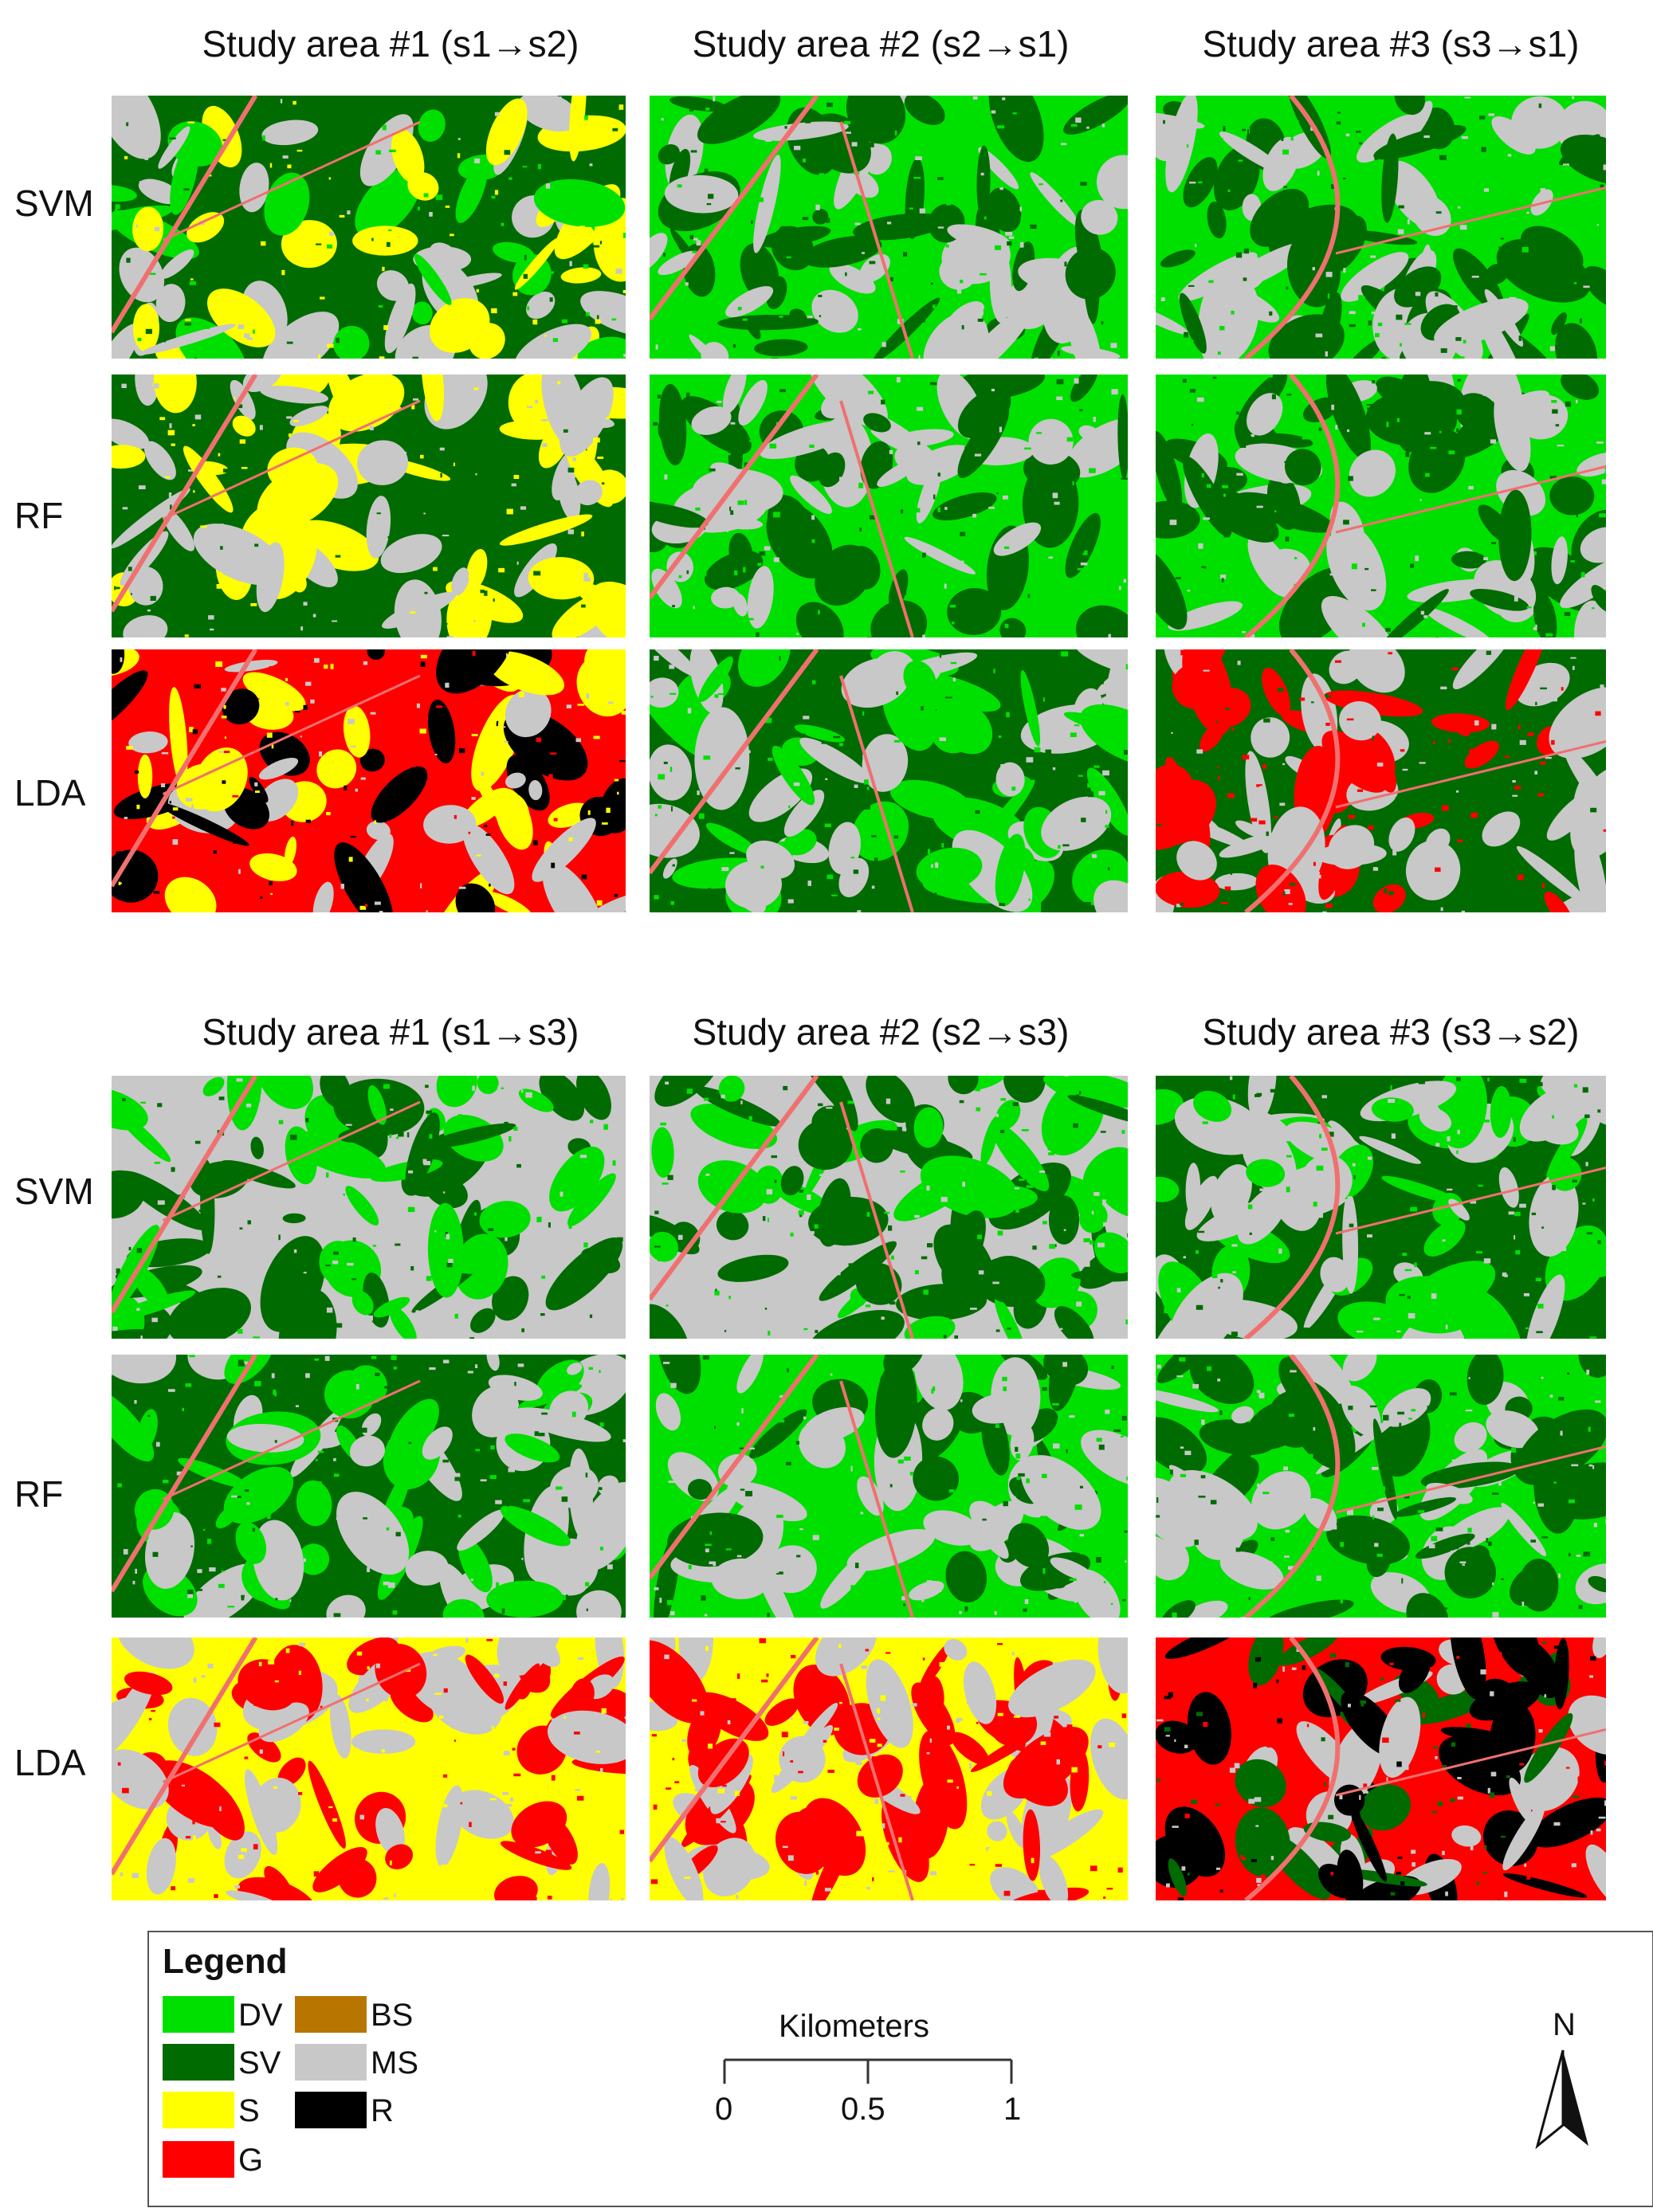 This screenshot has height=2212, width=1653. What do you see at coordinates (1391, 44) in the screenshot?
I see `column-title-area3-s3s1: Study area #3 (s3→s1)` at bounding box center [1391, 44].